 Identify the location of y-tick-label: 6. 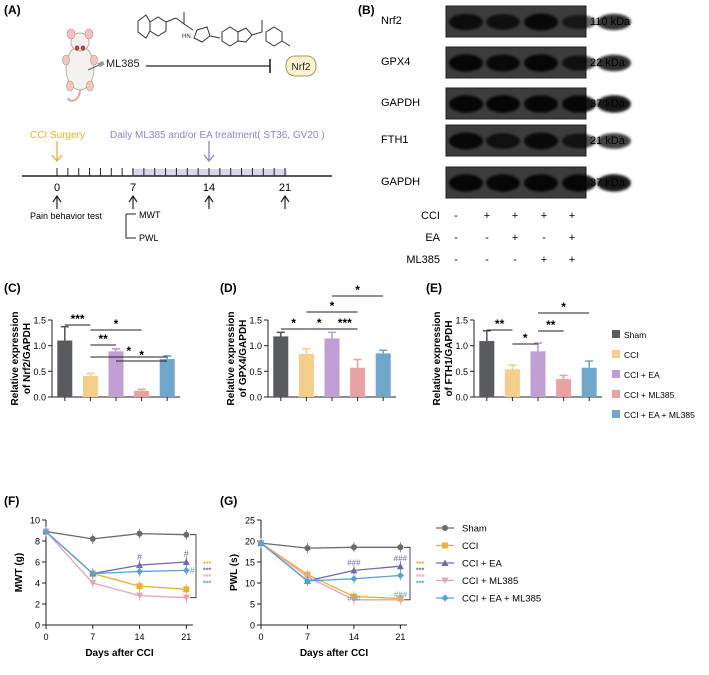
(37, 563).